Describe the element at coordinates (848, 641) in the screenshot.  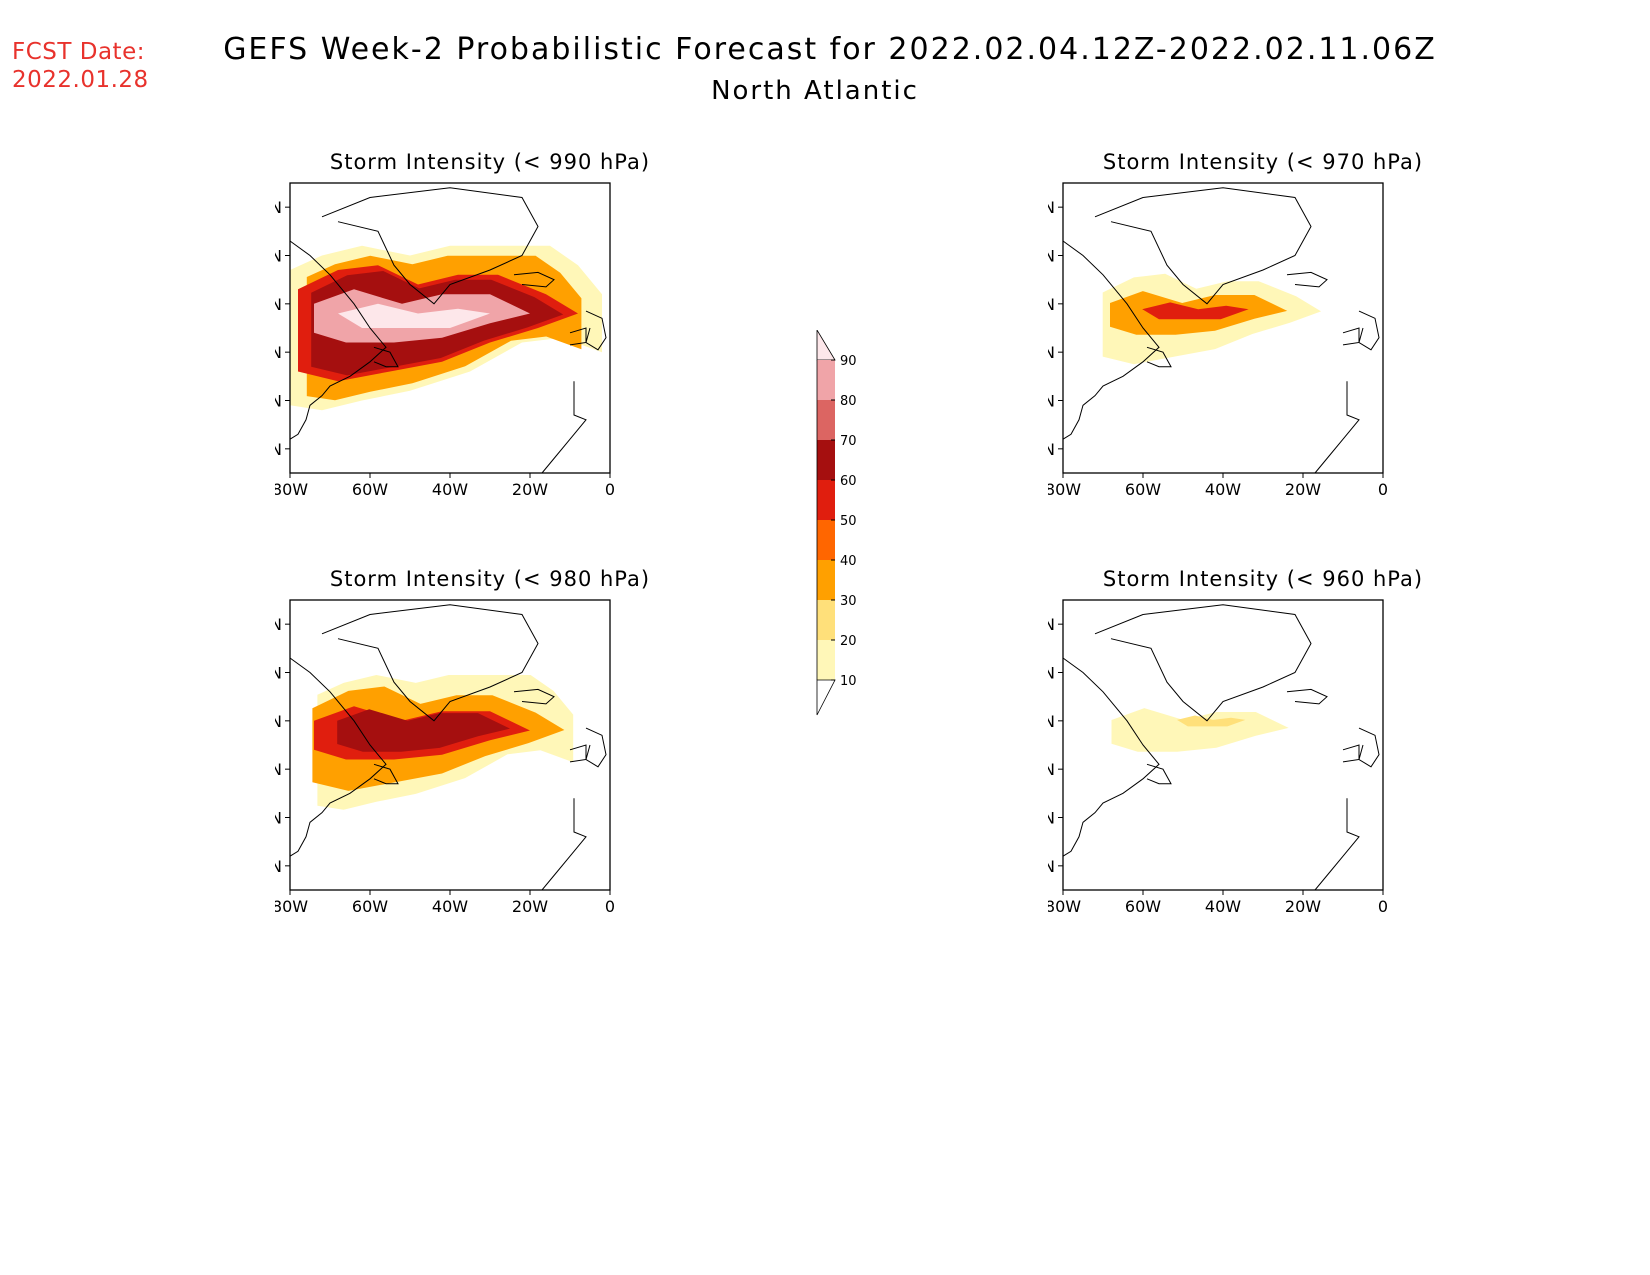
I see `colorbar-label: 20` at that location.